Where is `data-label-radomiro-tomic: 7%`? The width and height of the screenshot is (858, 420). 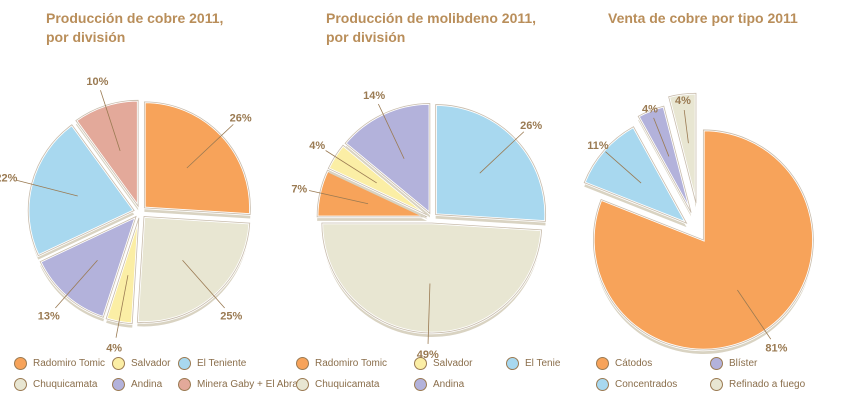 data-label-radomiro-tomic: 7% is located at coordinates (299, 189).